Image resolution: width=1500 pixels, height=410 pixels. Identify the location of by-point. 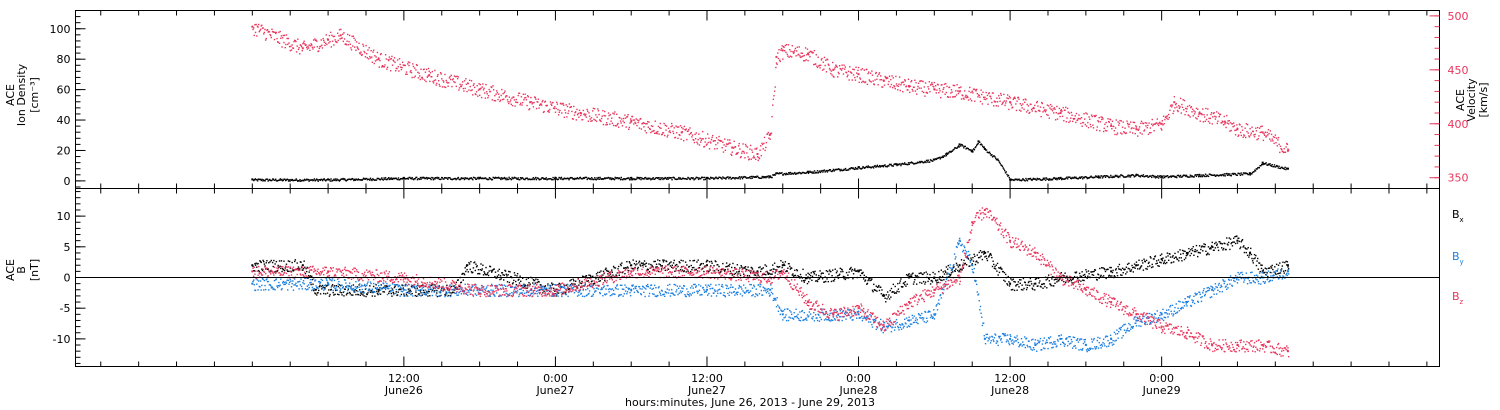
(934, 314).